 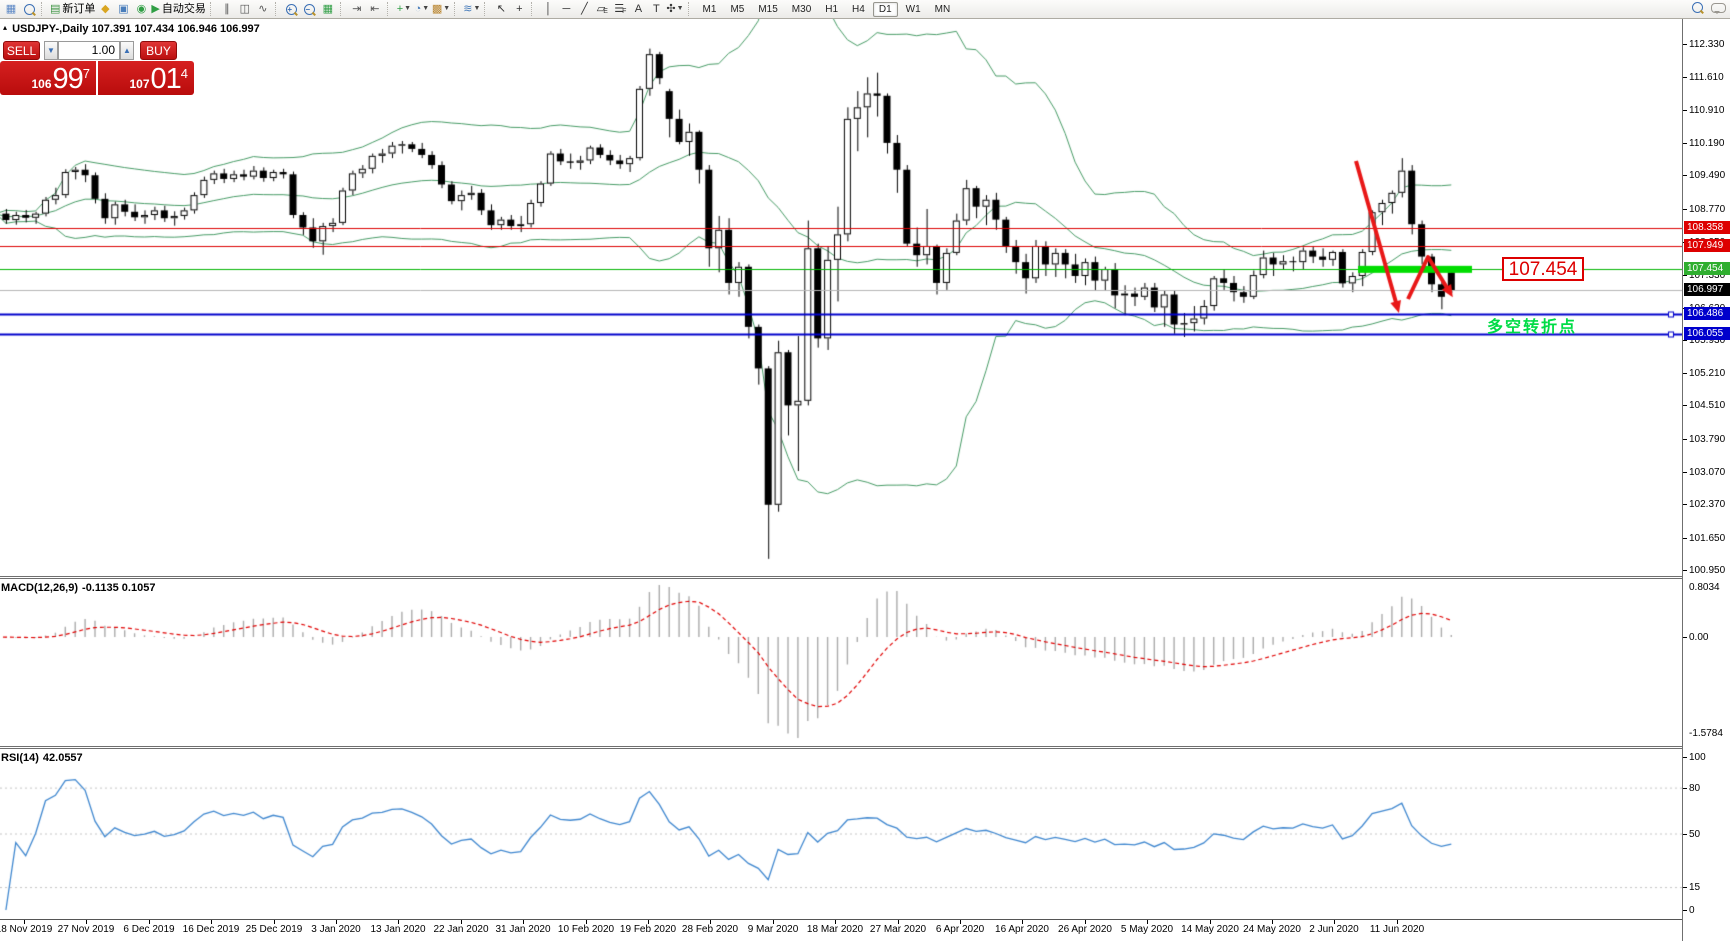 I want to click on horizontal-line-icon: ─, so click(x=566, y=9).